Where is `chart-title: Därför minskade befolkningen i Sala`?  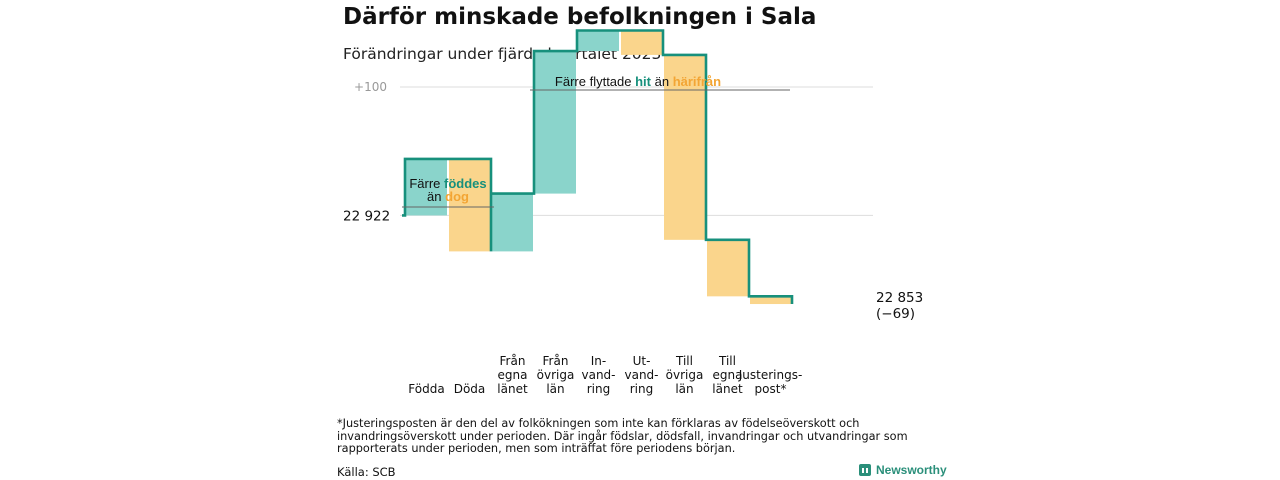
chart-title: Därför minskade befolkningen i Sala is located at coordinates (580, 17).